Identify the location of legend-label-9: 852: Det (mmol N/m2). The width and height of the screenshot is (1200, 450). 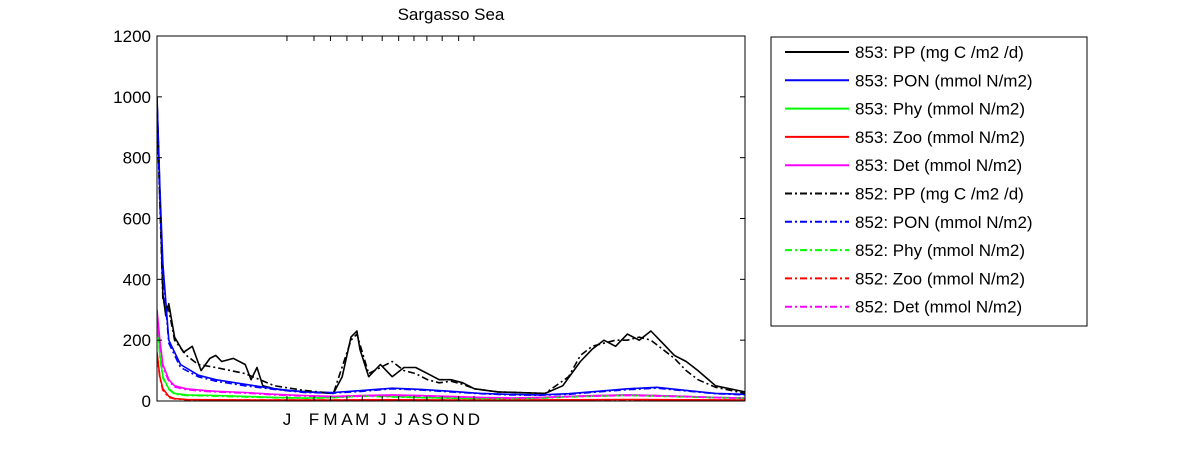
(938, 307).